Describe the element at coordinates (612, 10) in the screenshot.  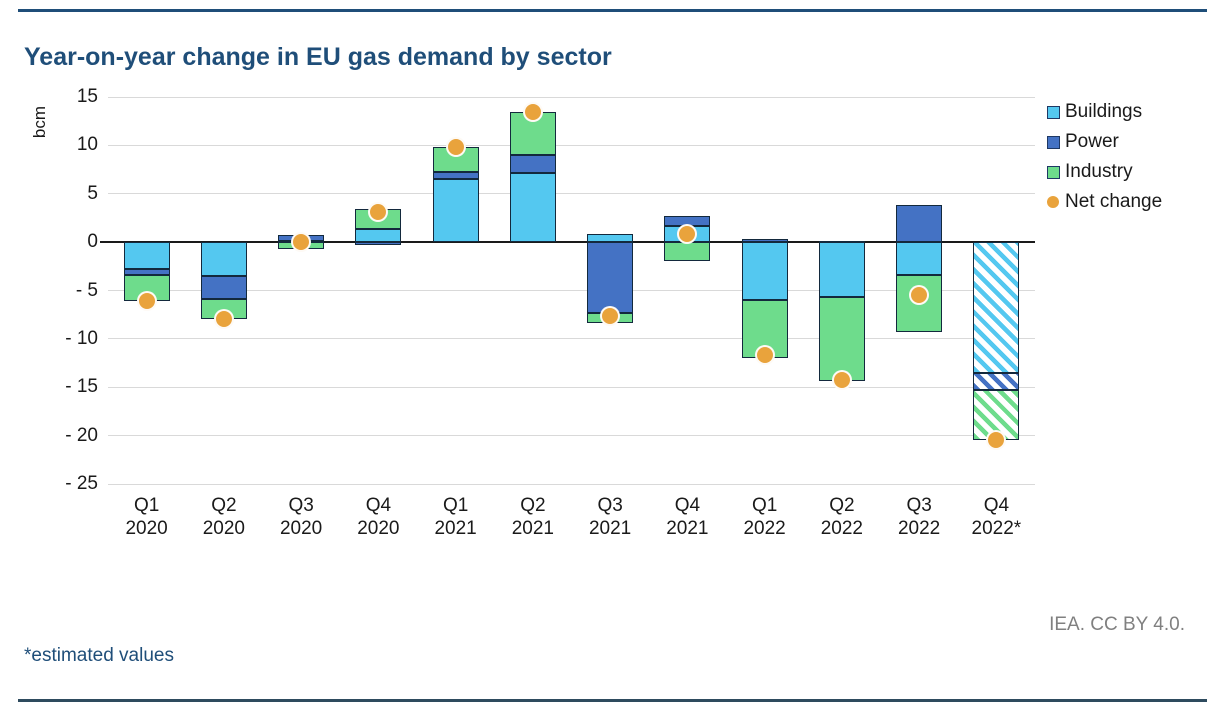
I see `top-divider` at that location.